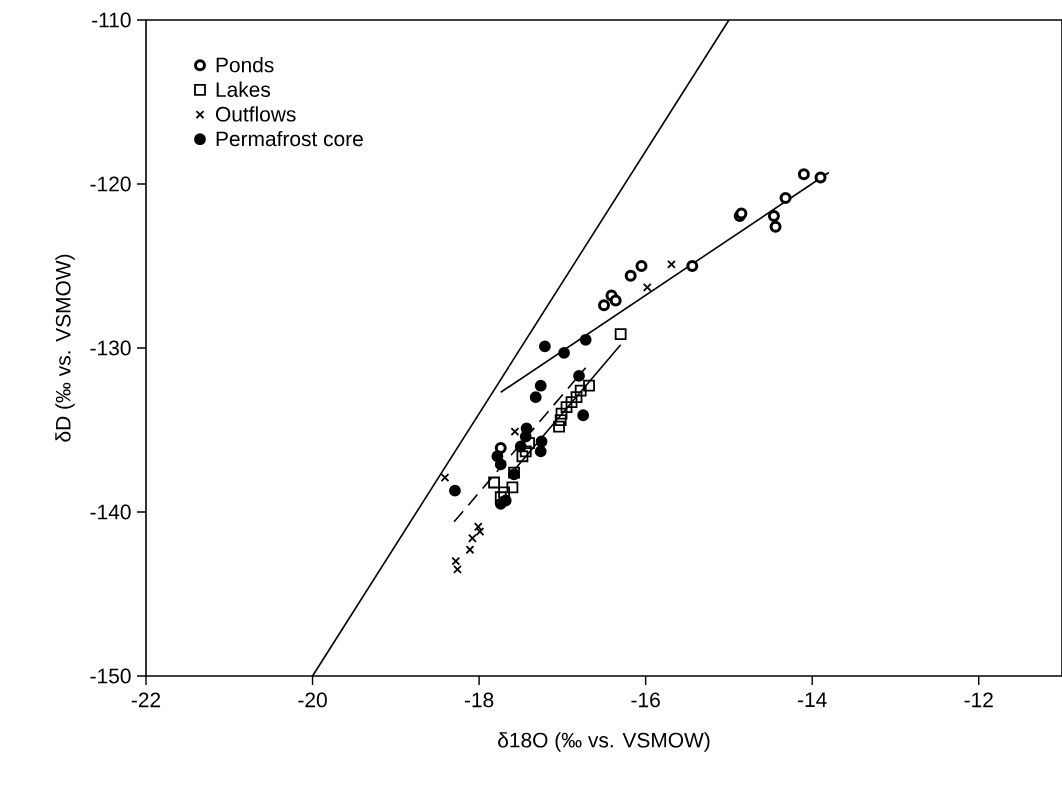 Image resolution: width=1062 pixels, height=801 pixels. Describe the element at coordinates (289, 138) in the screenshot. I see `legend-label: Permafrost core` at that location.